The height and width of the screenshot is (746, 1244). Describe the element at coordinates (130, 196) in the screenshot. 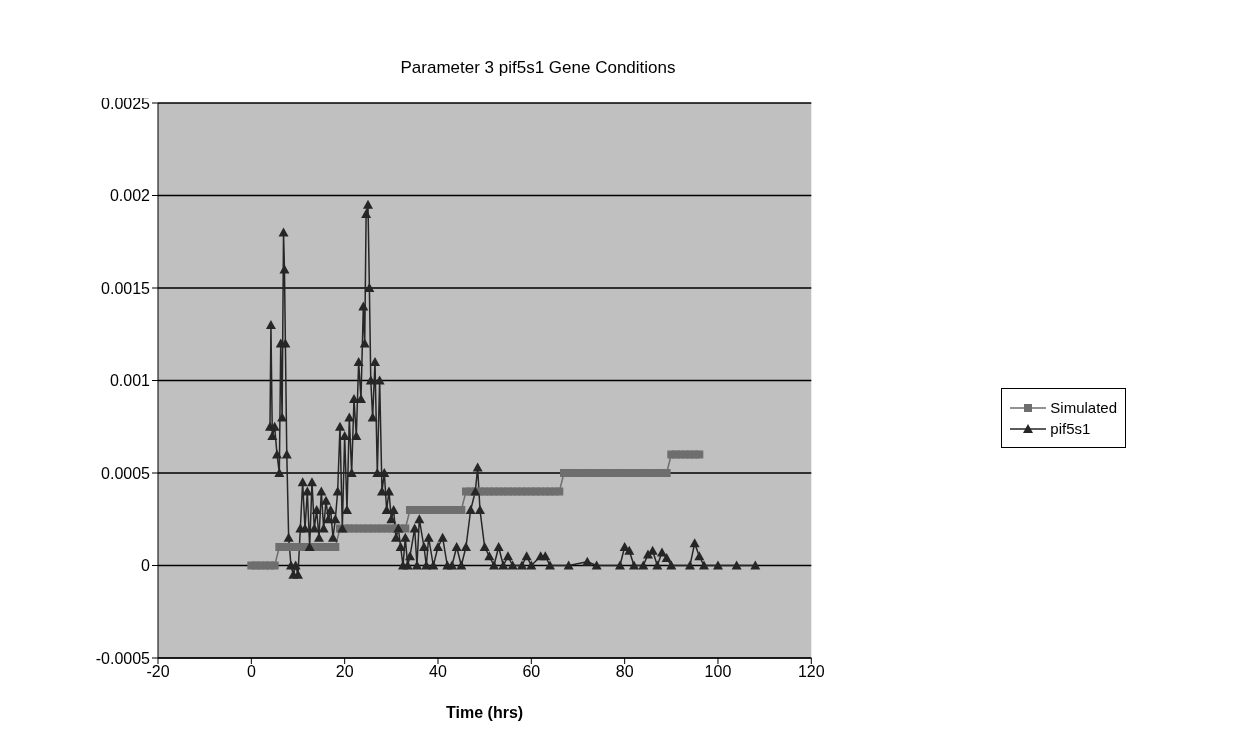

I see `y-tick-label: 0.002` at that location.